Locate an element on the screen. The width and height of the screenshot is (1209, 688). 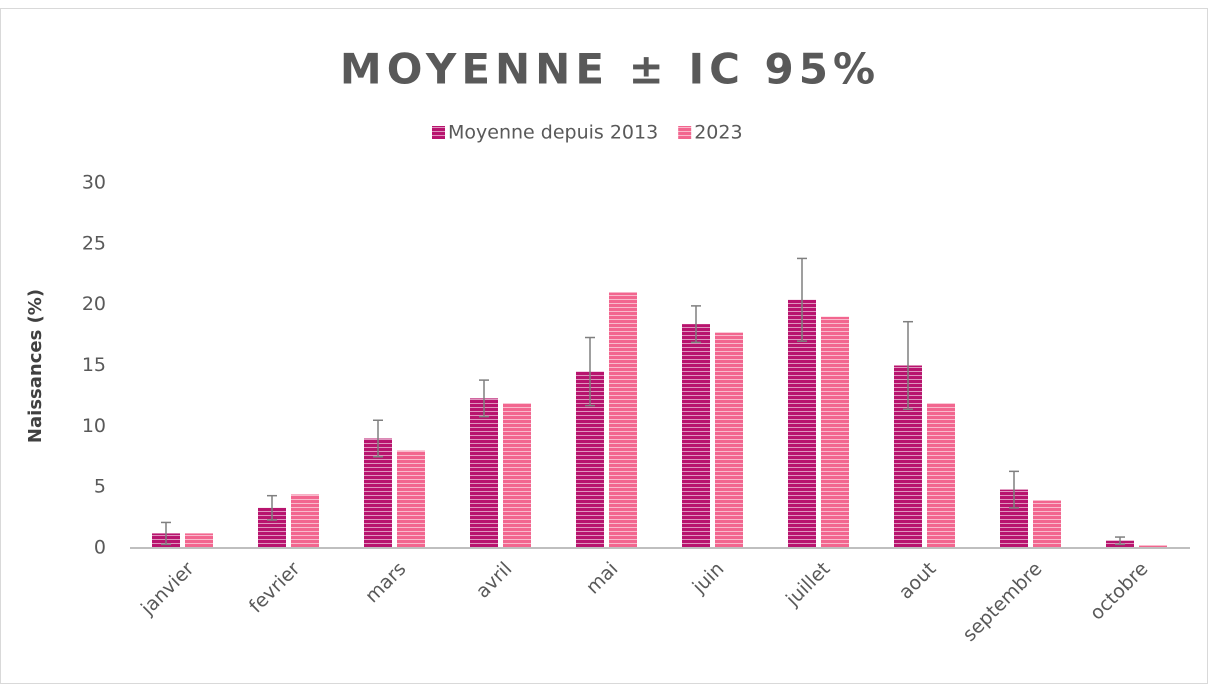
legend-label: Moyenne depuis 2013 is located at coordinates (553, 133).